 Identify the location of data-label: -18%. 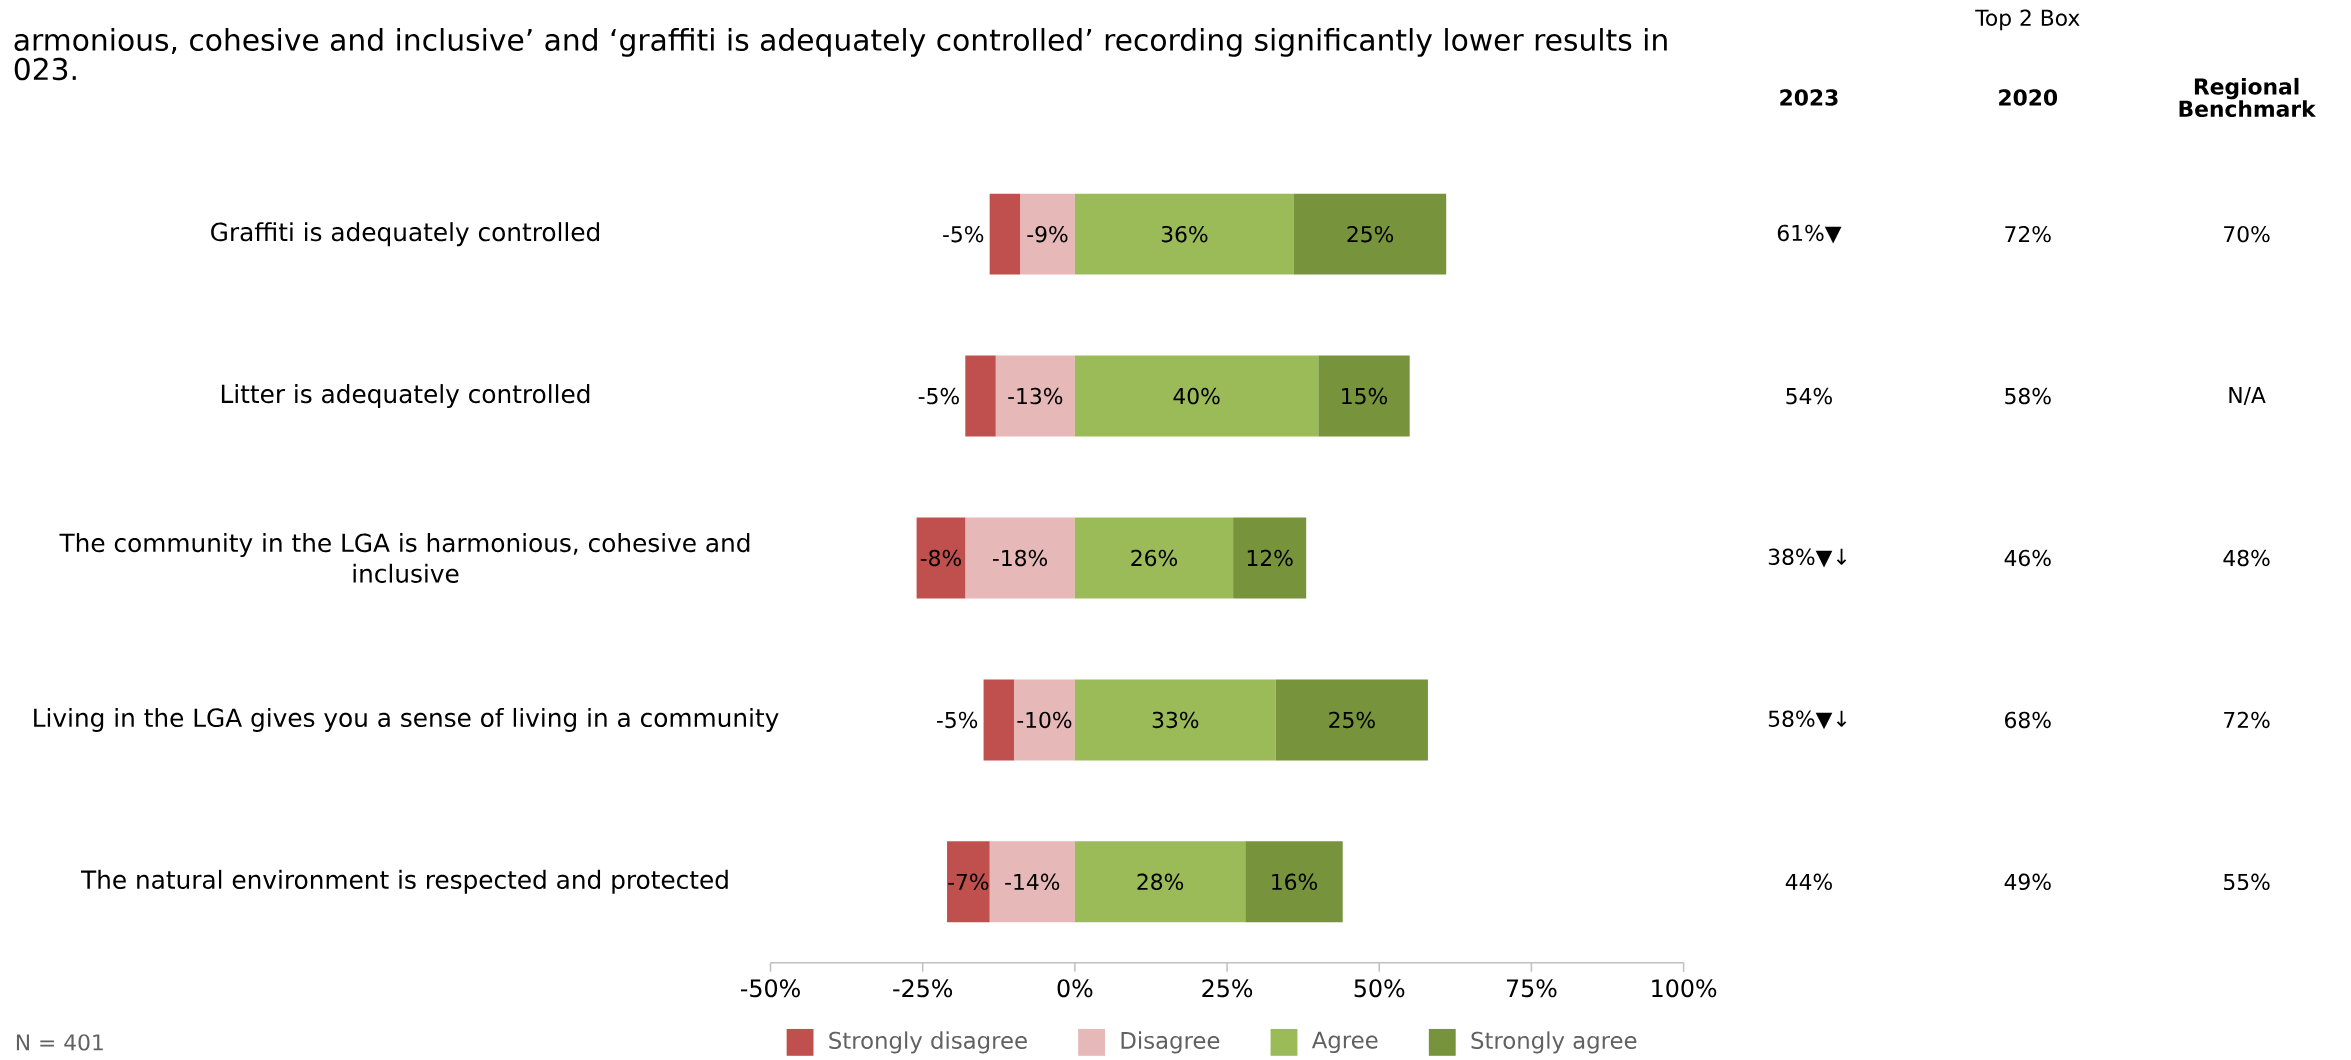
(1020, 558).